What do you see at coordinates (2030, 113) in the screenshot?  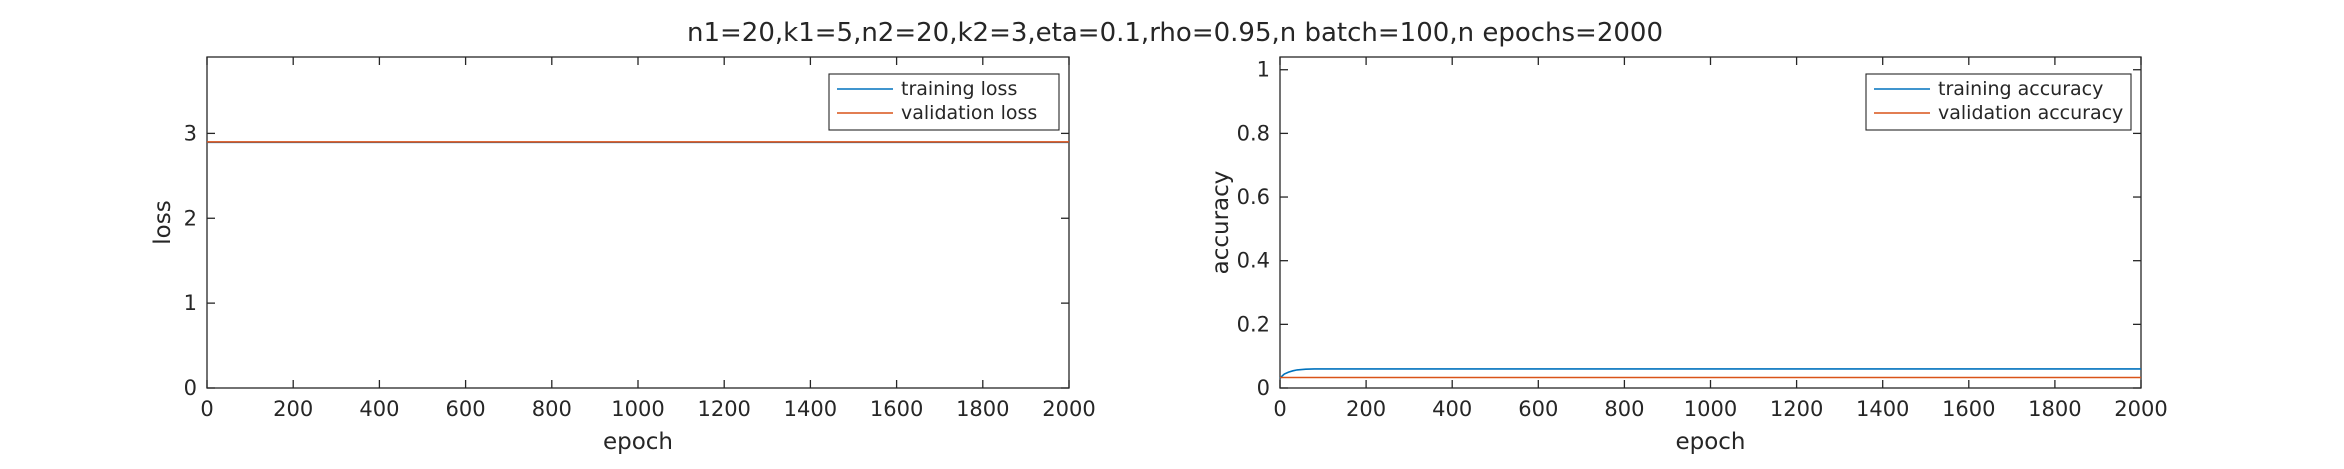 I see `legend-label: validation accuracy` at bounding box center [2030, 113].